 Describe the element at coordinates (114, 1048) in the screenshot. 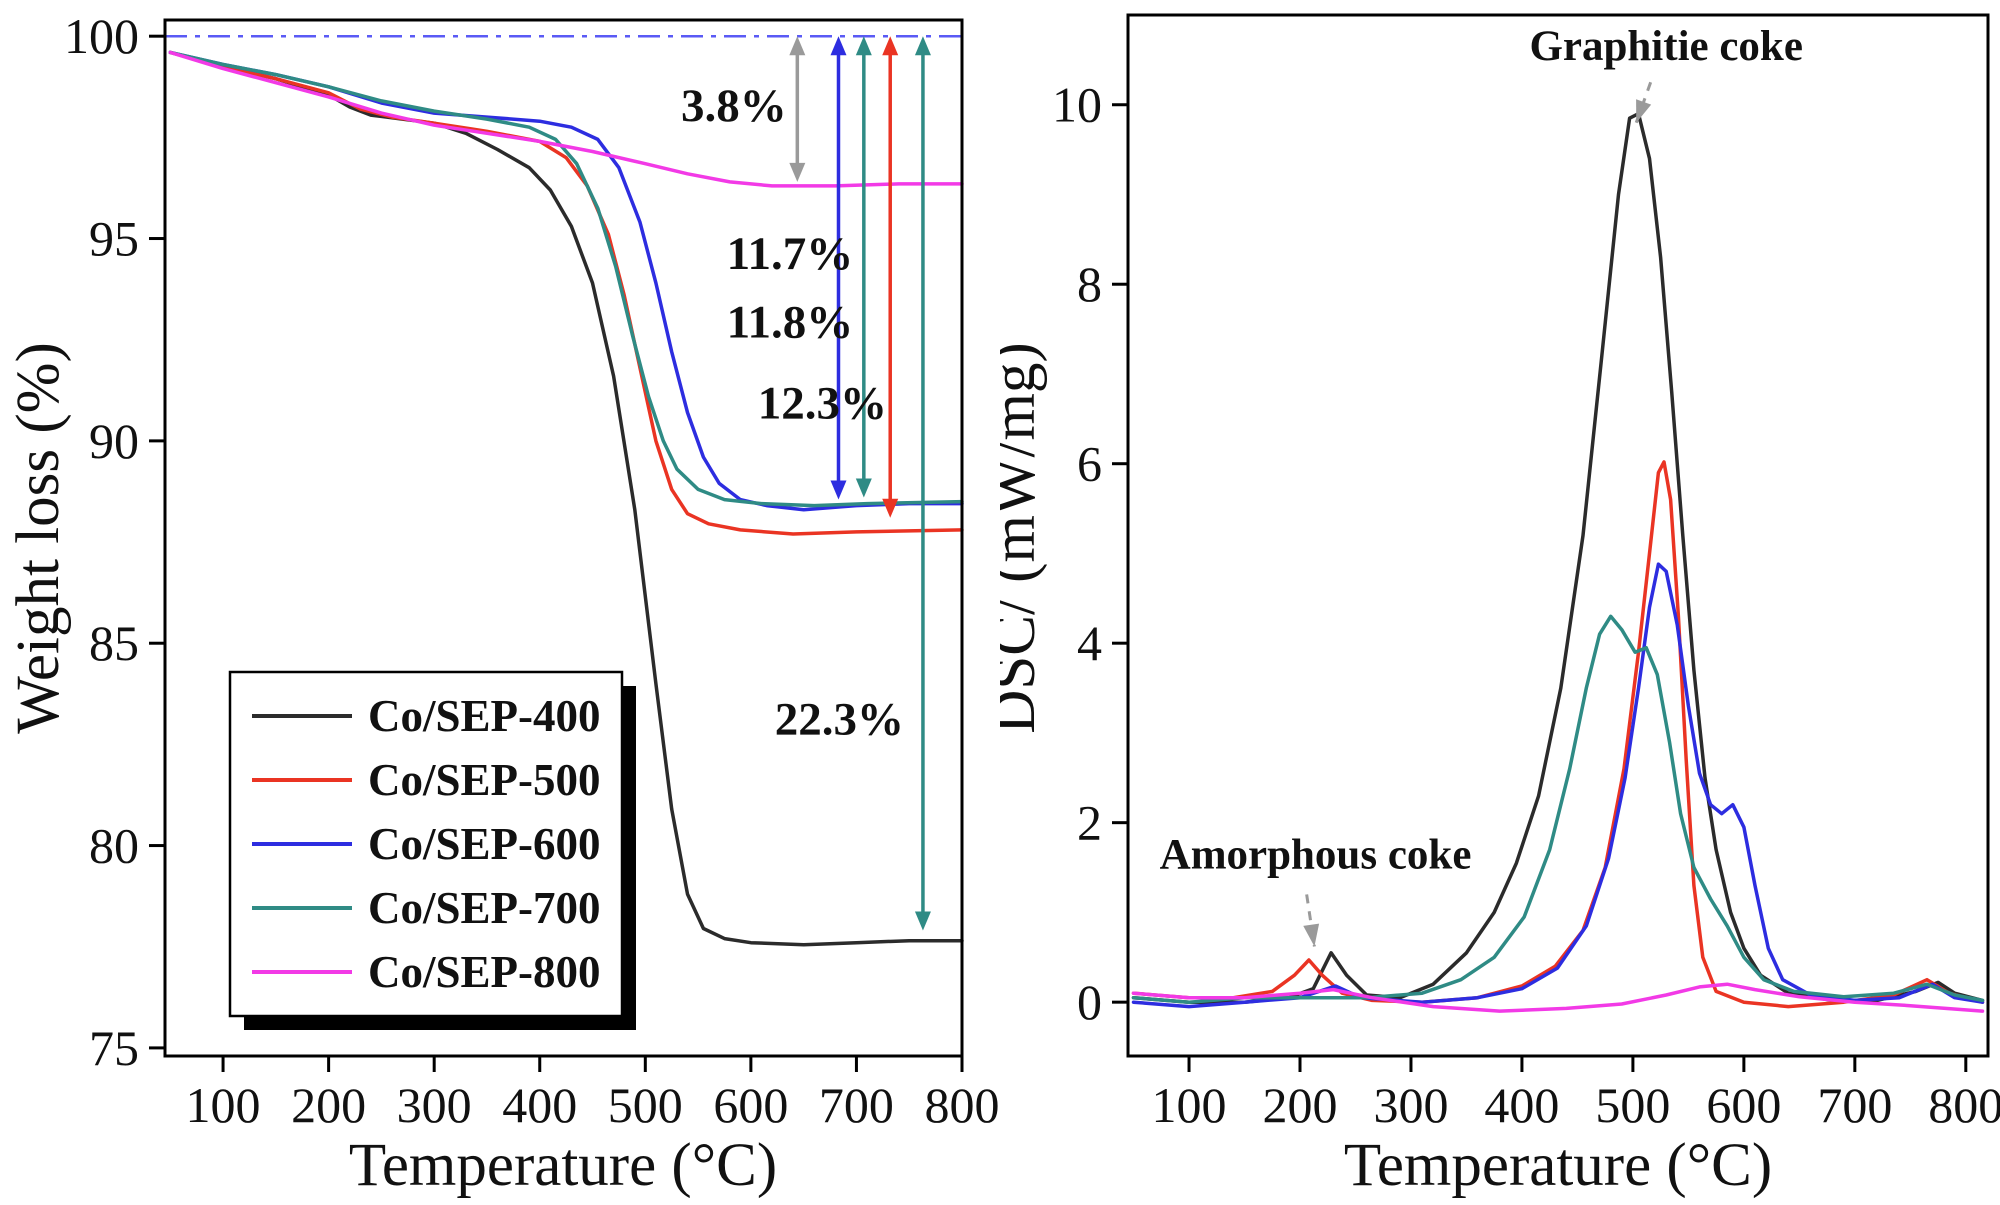

I see `y-tick-label: 75` at that location.